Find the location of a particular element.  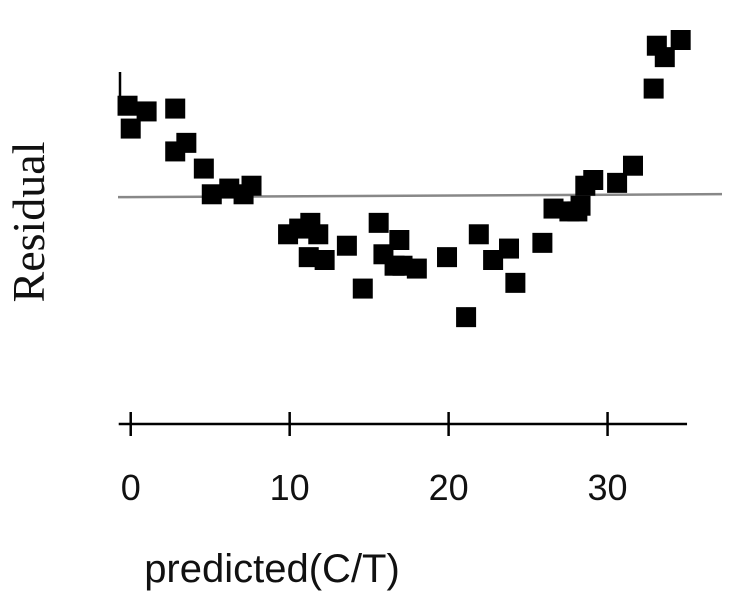

x-axis-title: predicted(C/T) is located at coordinates (272, 569).